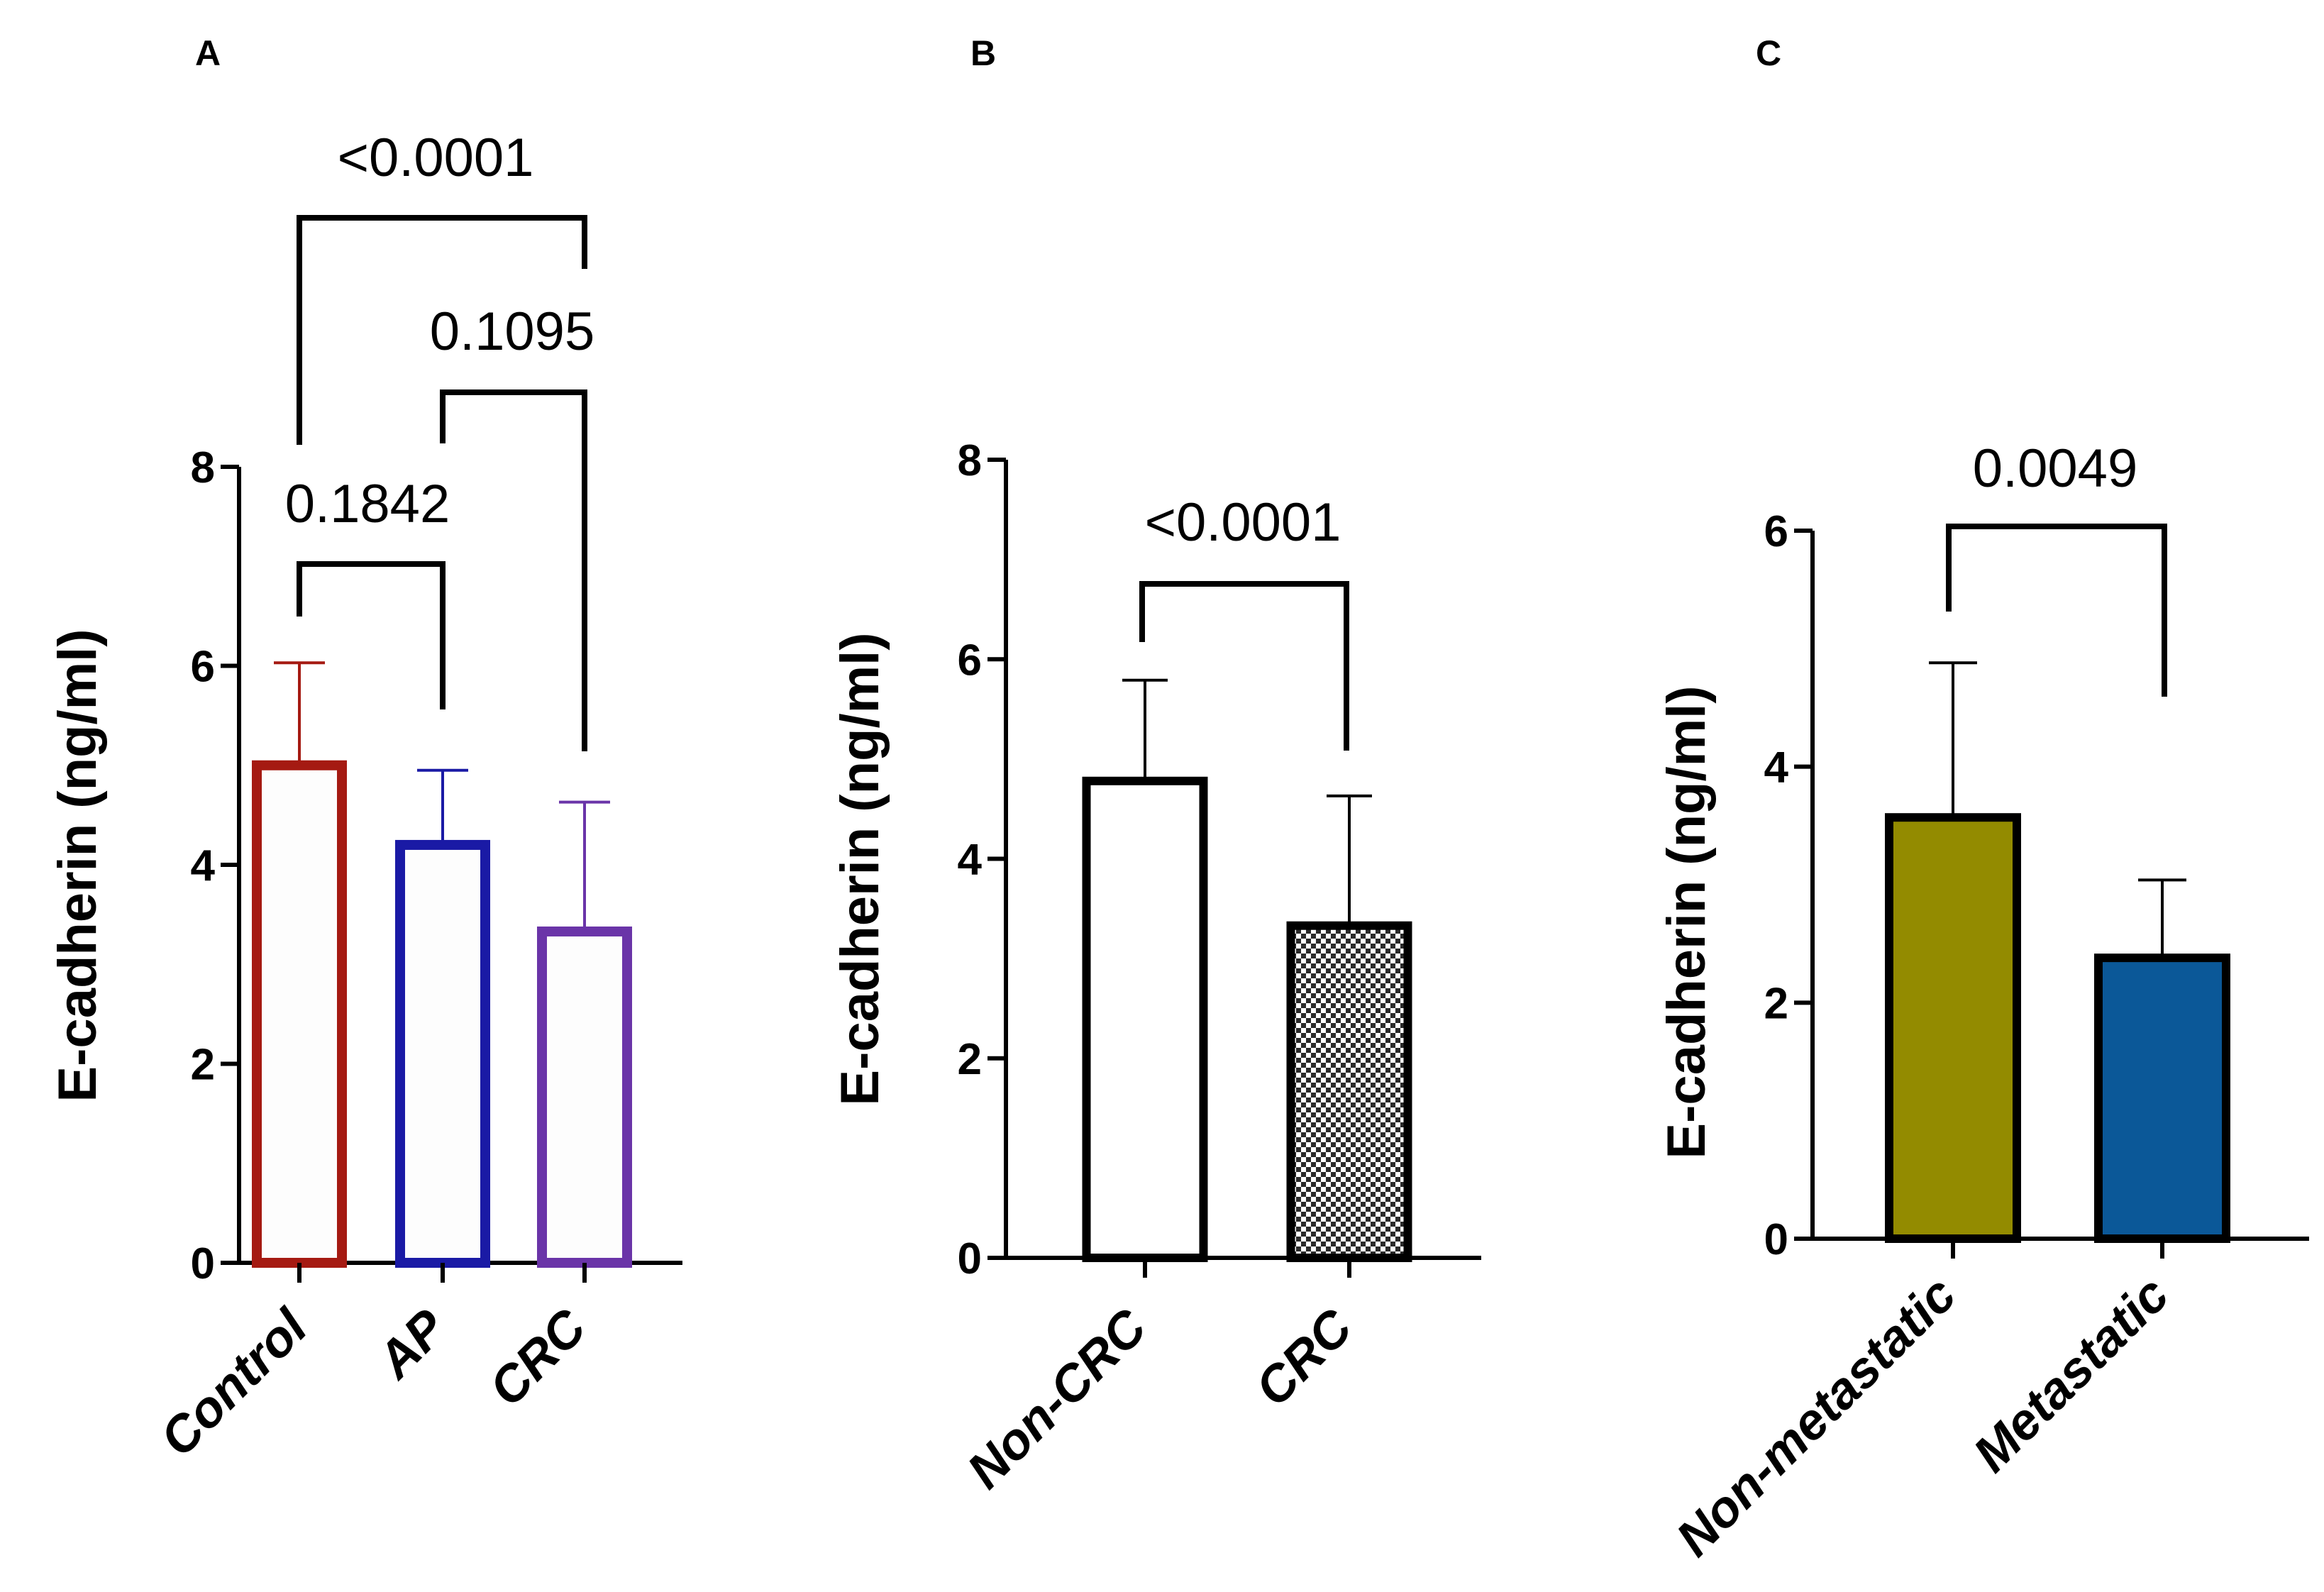 Image resolution: width=2324 pixels, height=1592 pixels. What do you see at coordinates (2055, 469) in the screenshot?
I see `p-value-label: 0.0049` at bounding box center [2055, 469].